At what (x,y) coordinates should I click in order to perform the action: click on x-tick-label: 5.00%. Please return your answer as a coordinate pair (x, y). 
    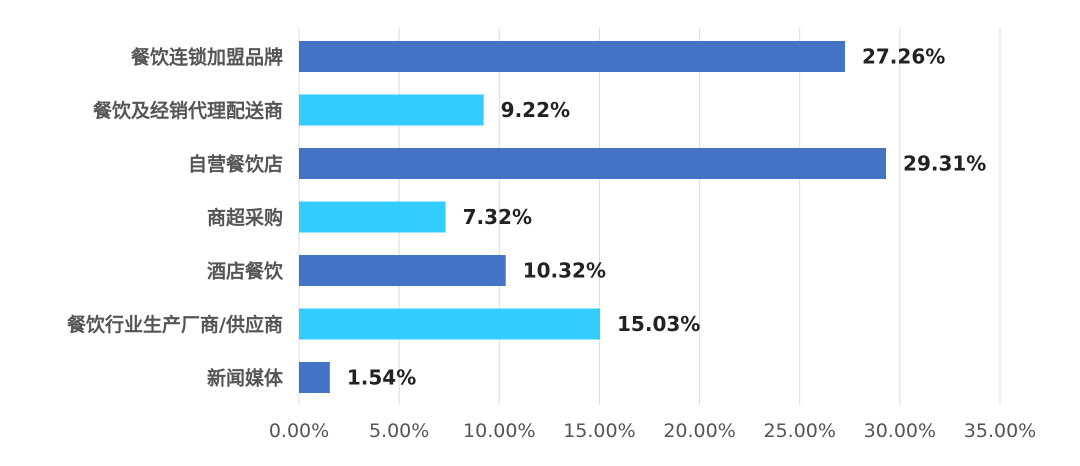
    Looking at the image, I should click on (399, 431).